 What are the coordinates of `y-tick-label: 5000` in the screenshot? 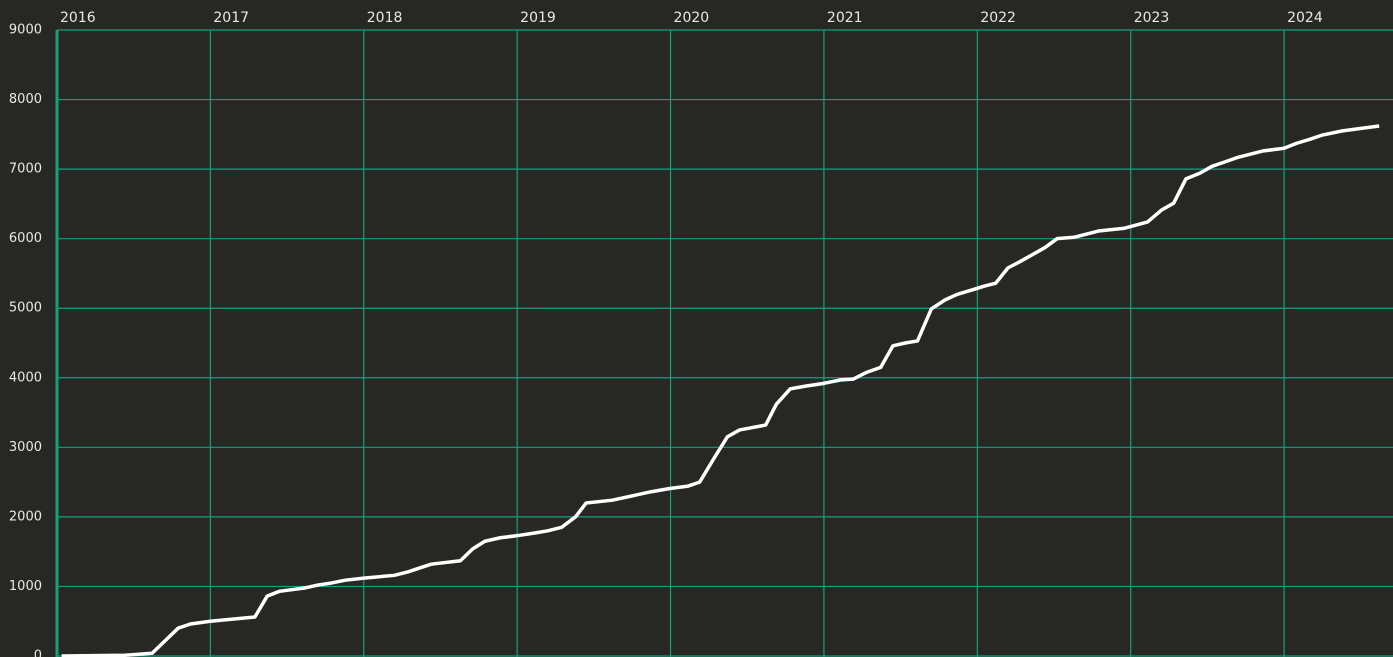 It's located at (25, 308).